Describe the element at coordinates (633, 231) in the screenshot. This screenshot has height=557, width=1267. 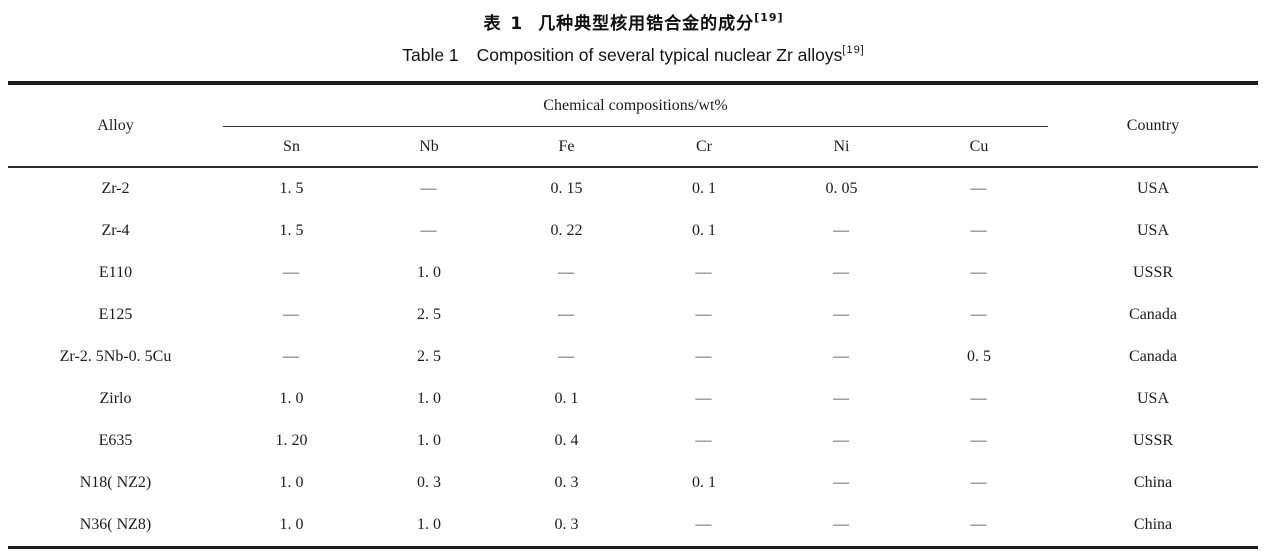
I see `table-row-zr4: Zr-4 1. 5 — 0. 22 0. 1 — — USA` at that location.